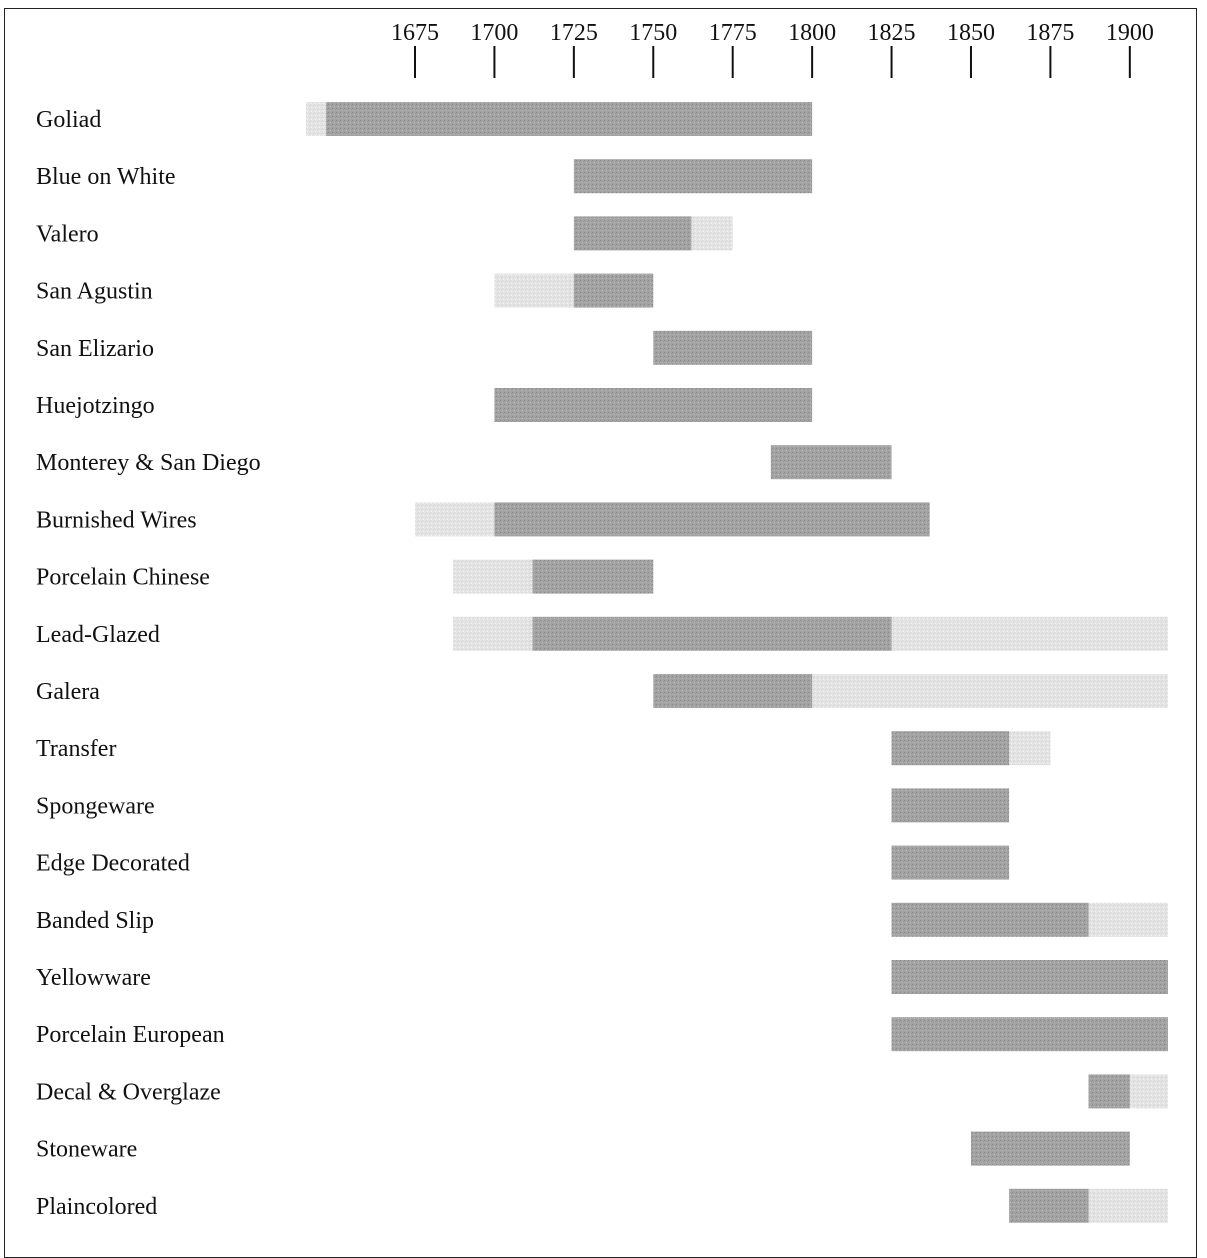 This screenshot has width=1207, height=1258. Describe the element at coordinates (98, 635) in the screenshot. I see `row-label: Lead-Glazed` at that location.